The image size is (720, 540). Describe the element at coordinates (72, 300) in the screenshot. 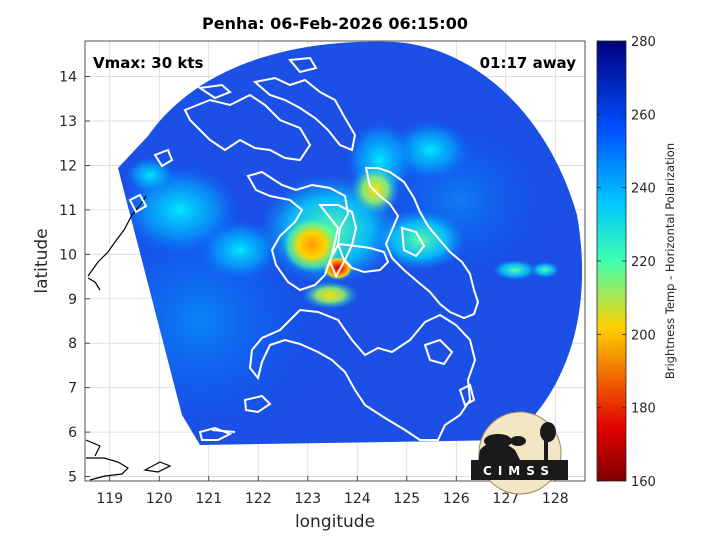

I see `y-tick-label: 9` at that location.